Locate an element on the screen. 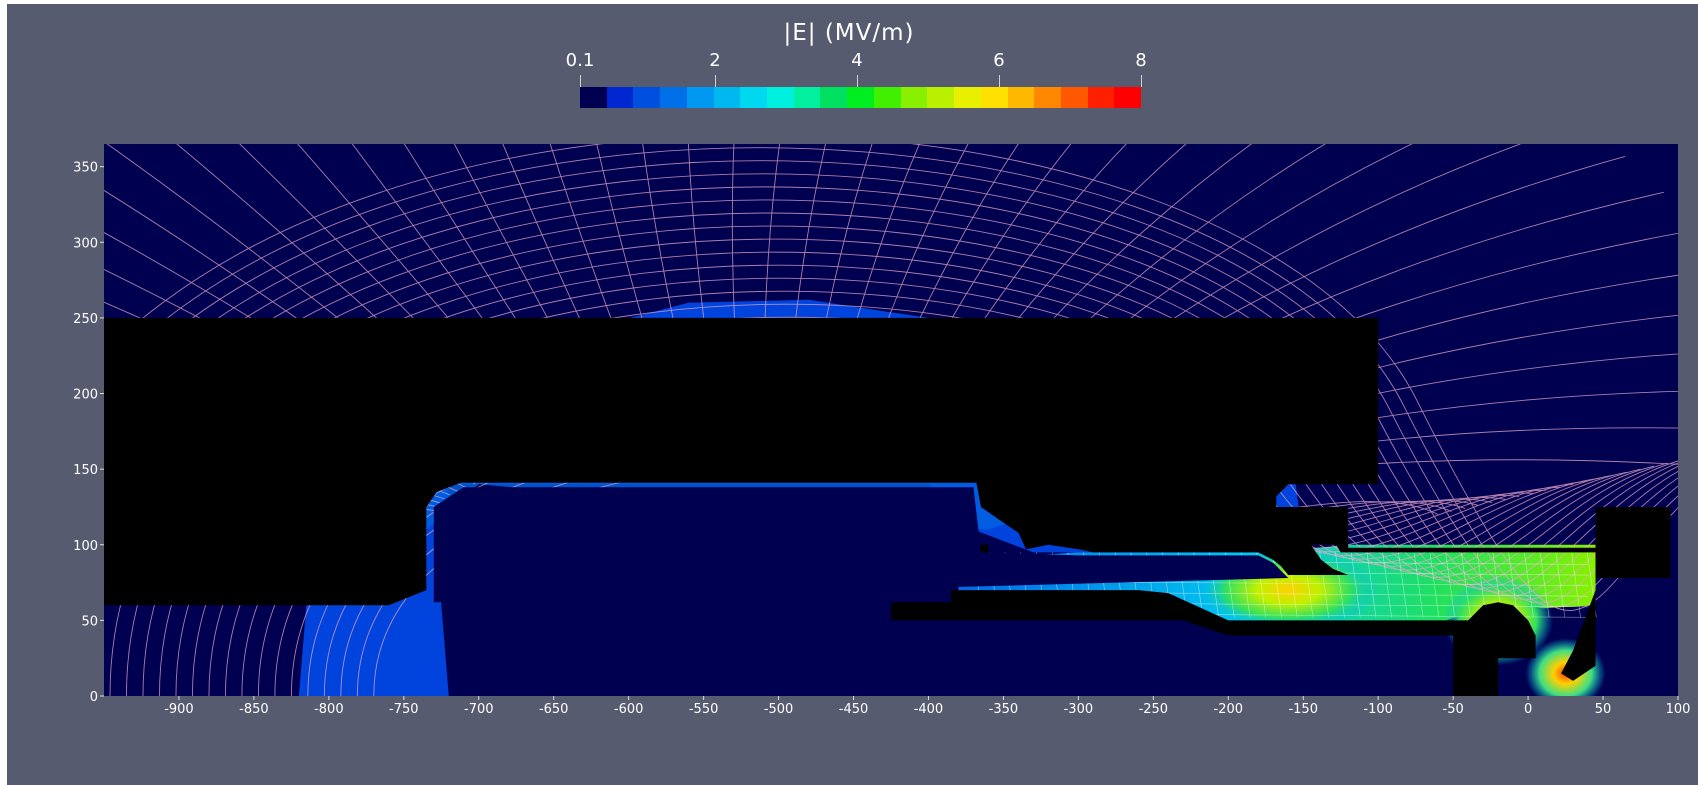 This screenshot has height=785, width=1698. electrode-interior is located at coordinates (861, 545).